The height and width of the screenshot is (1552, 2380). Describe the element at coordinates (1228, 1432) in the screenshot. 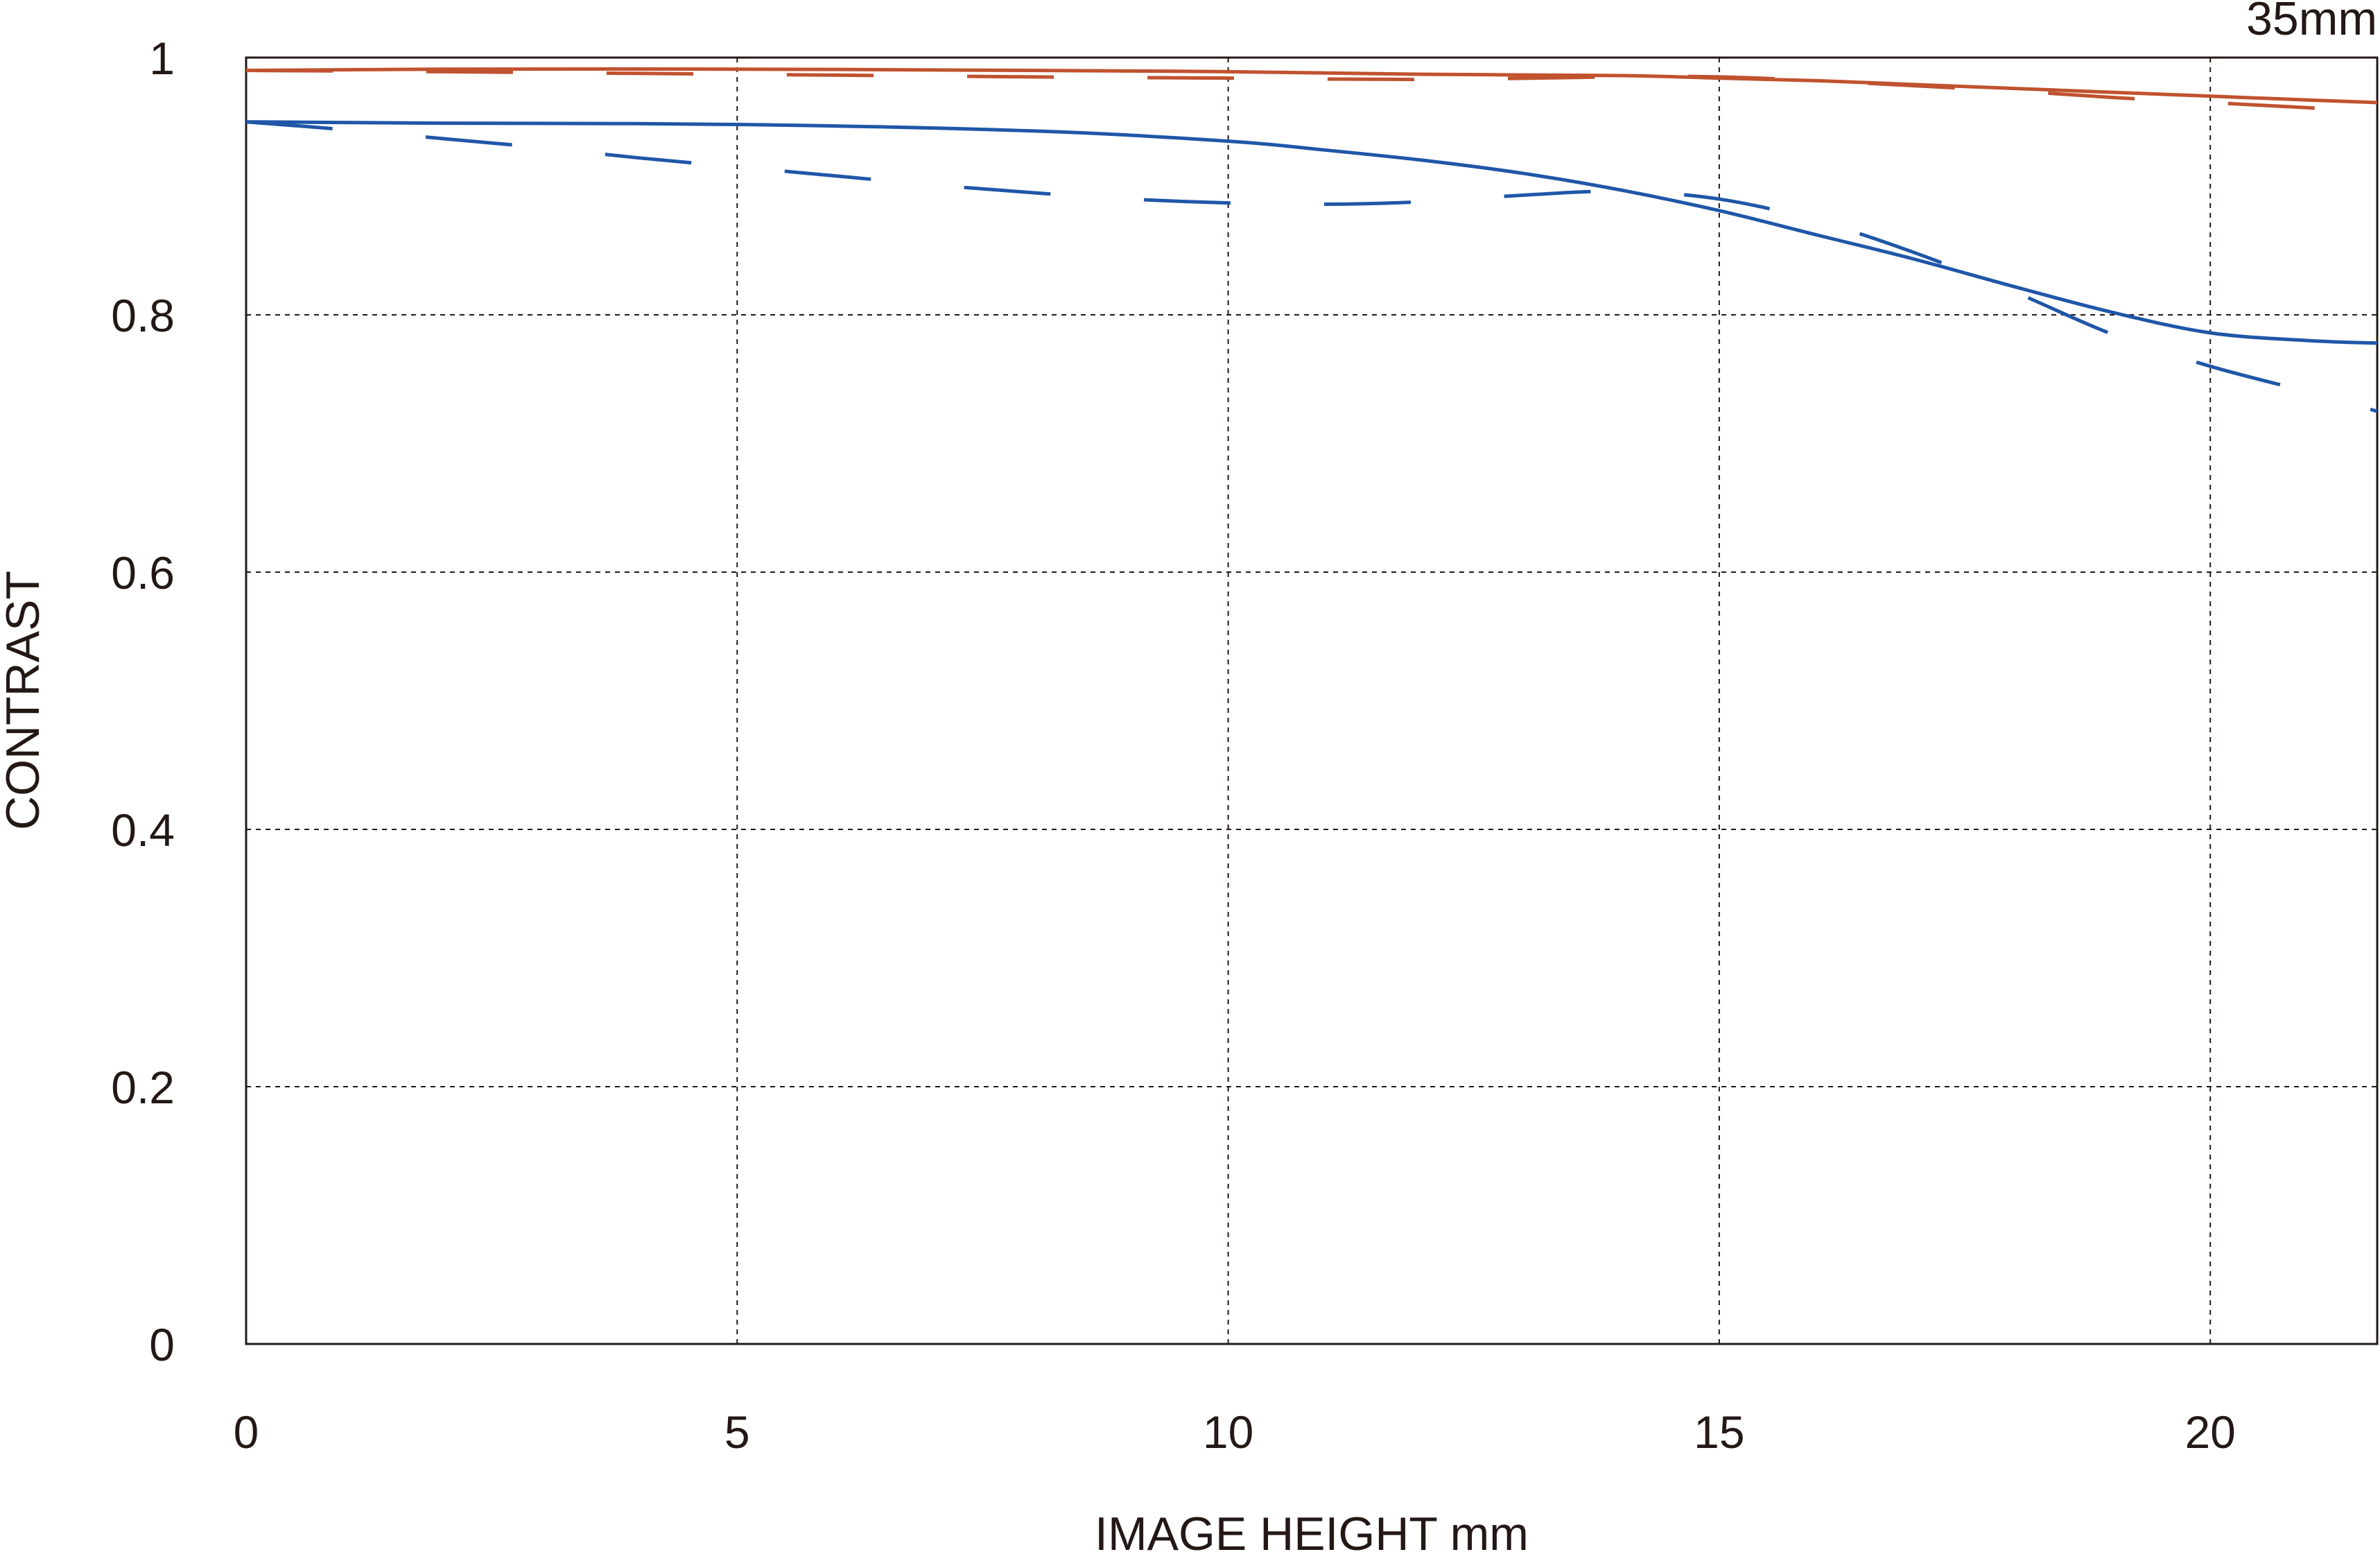

I see `x-tick-label: 10` at that location.